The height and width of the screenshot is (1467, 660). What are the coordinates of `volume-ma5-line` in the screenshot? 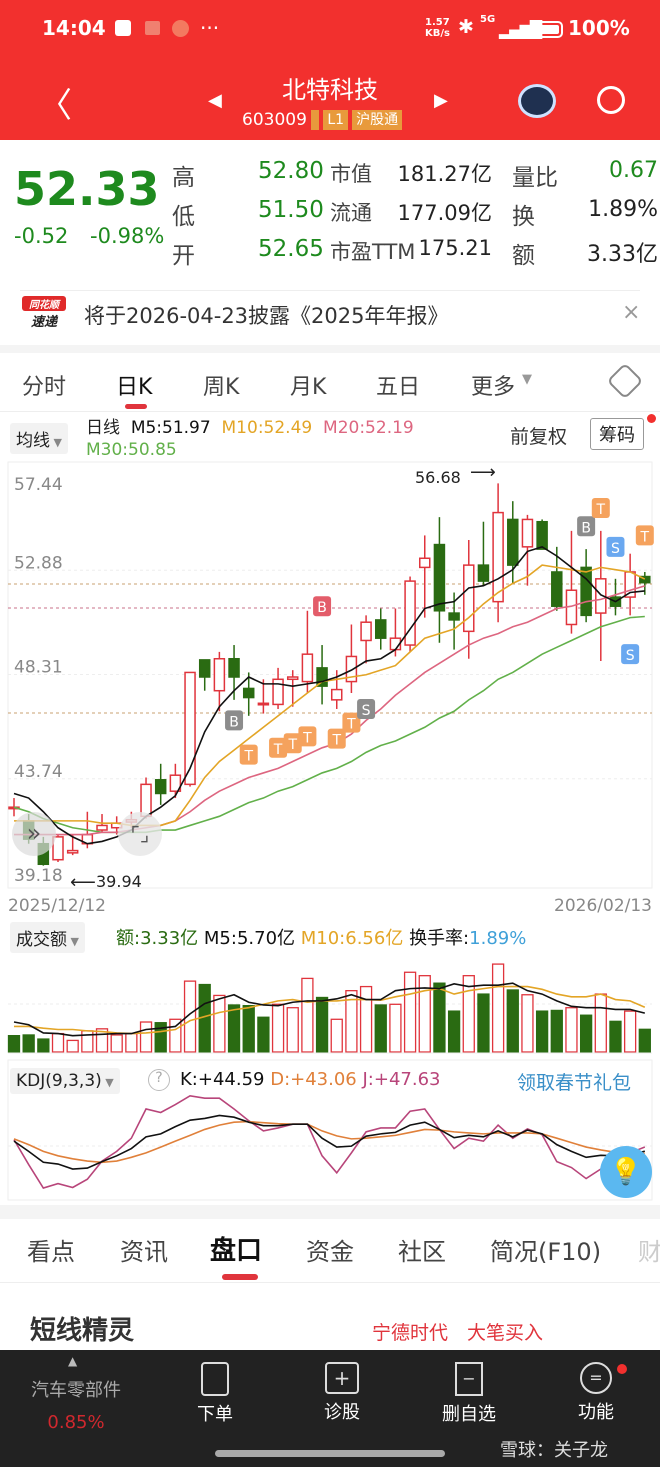 It's located at (329, 1009).